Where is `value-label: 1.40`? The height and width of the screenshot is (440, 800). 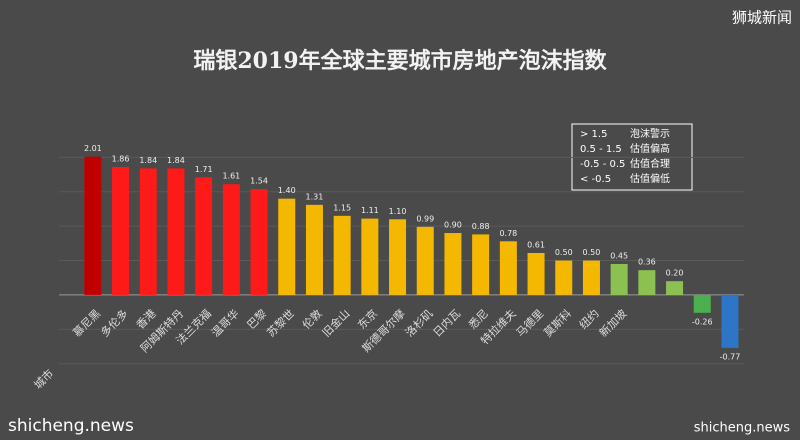 value-label: 1.40 is located at coordinates (287, 190).